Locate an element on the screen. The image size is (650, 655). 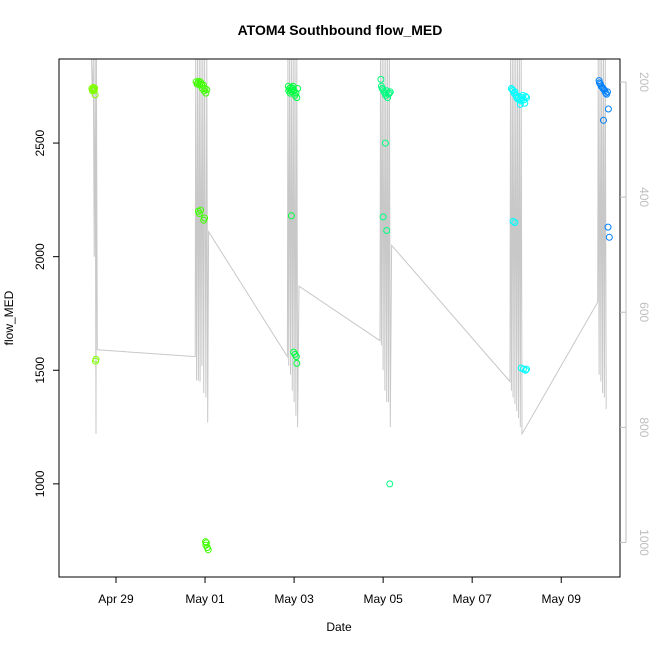
chart-title: ATOM4 Southbound flow_MED is located at coordinates (340, 30).